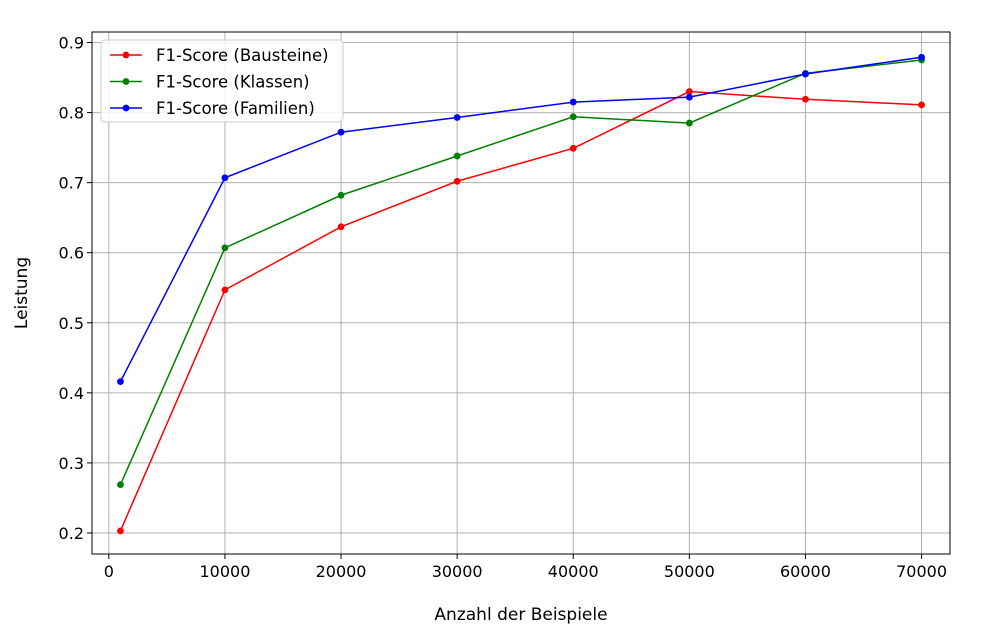 The image size is (983, 636). I want to click on x-tick-label: 40000, so click(573, 571).